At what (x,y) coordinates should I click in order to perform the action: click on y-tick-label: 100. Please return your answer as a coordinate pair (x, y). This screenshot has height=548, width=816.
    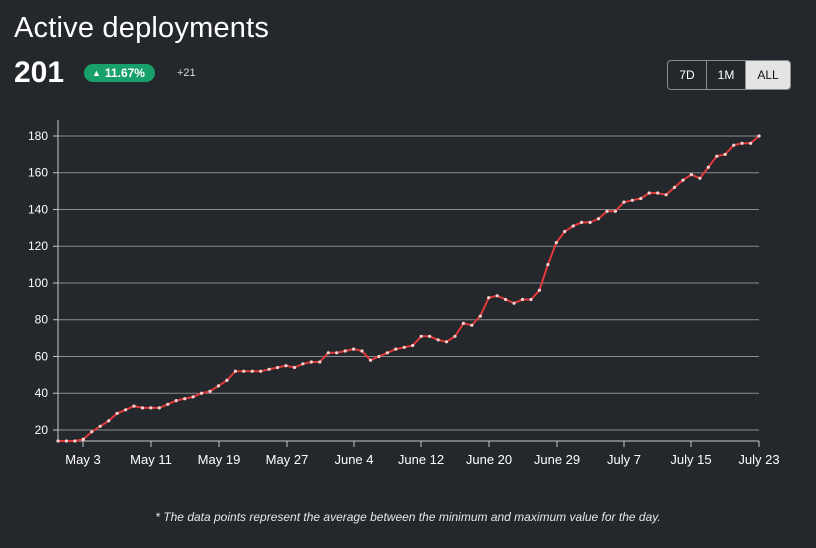
    Looking at the image, I should click on (38, 283).